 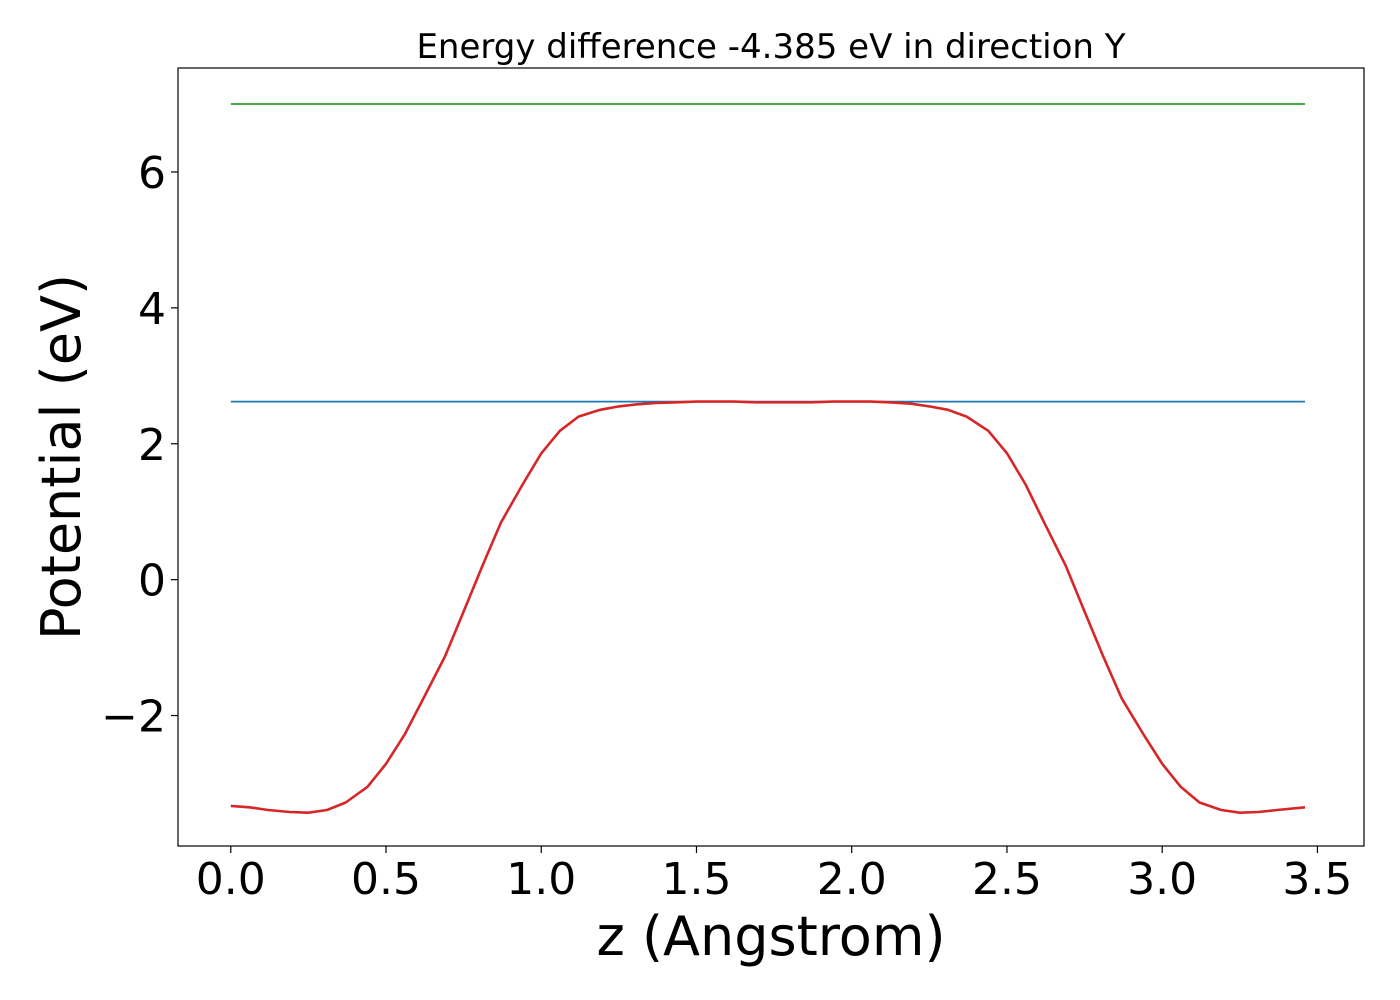 What do you see at coordinates (152, 309) in the screenshot?
I see `y-tick-label: 4` at bounding box center [152, 309].